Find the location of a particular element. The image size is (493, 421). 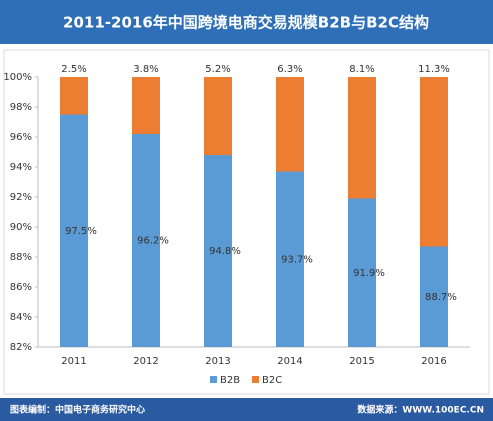

y-tick-label: 84% is located at coordinates (21, 317).